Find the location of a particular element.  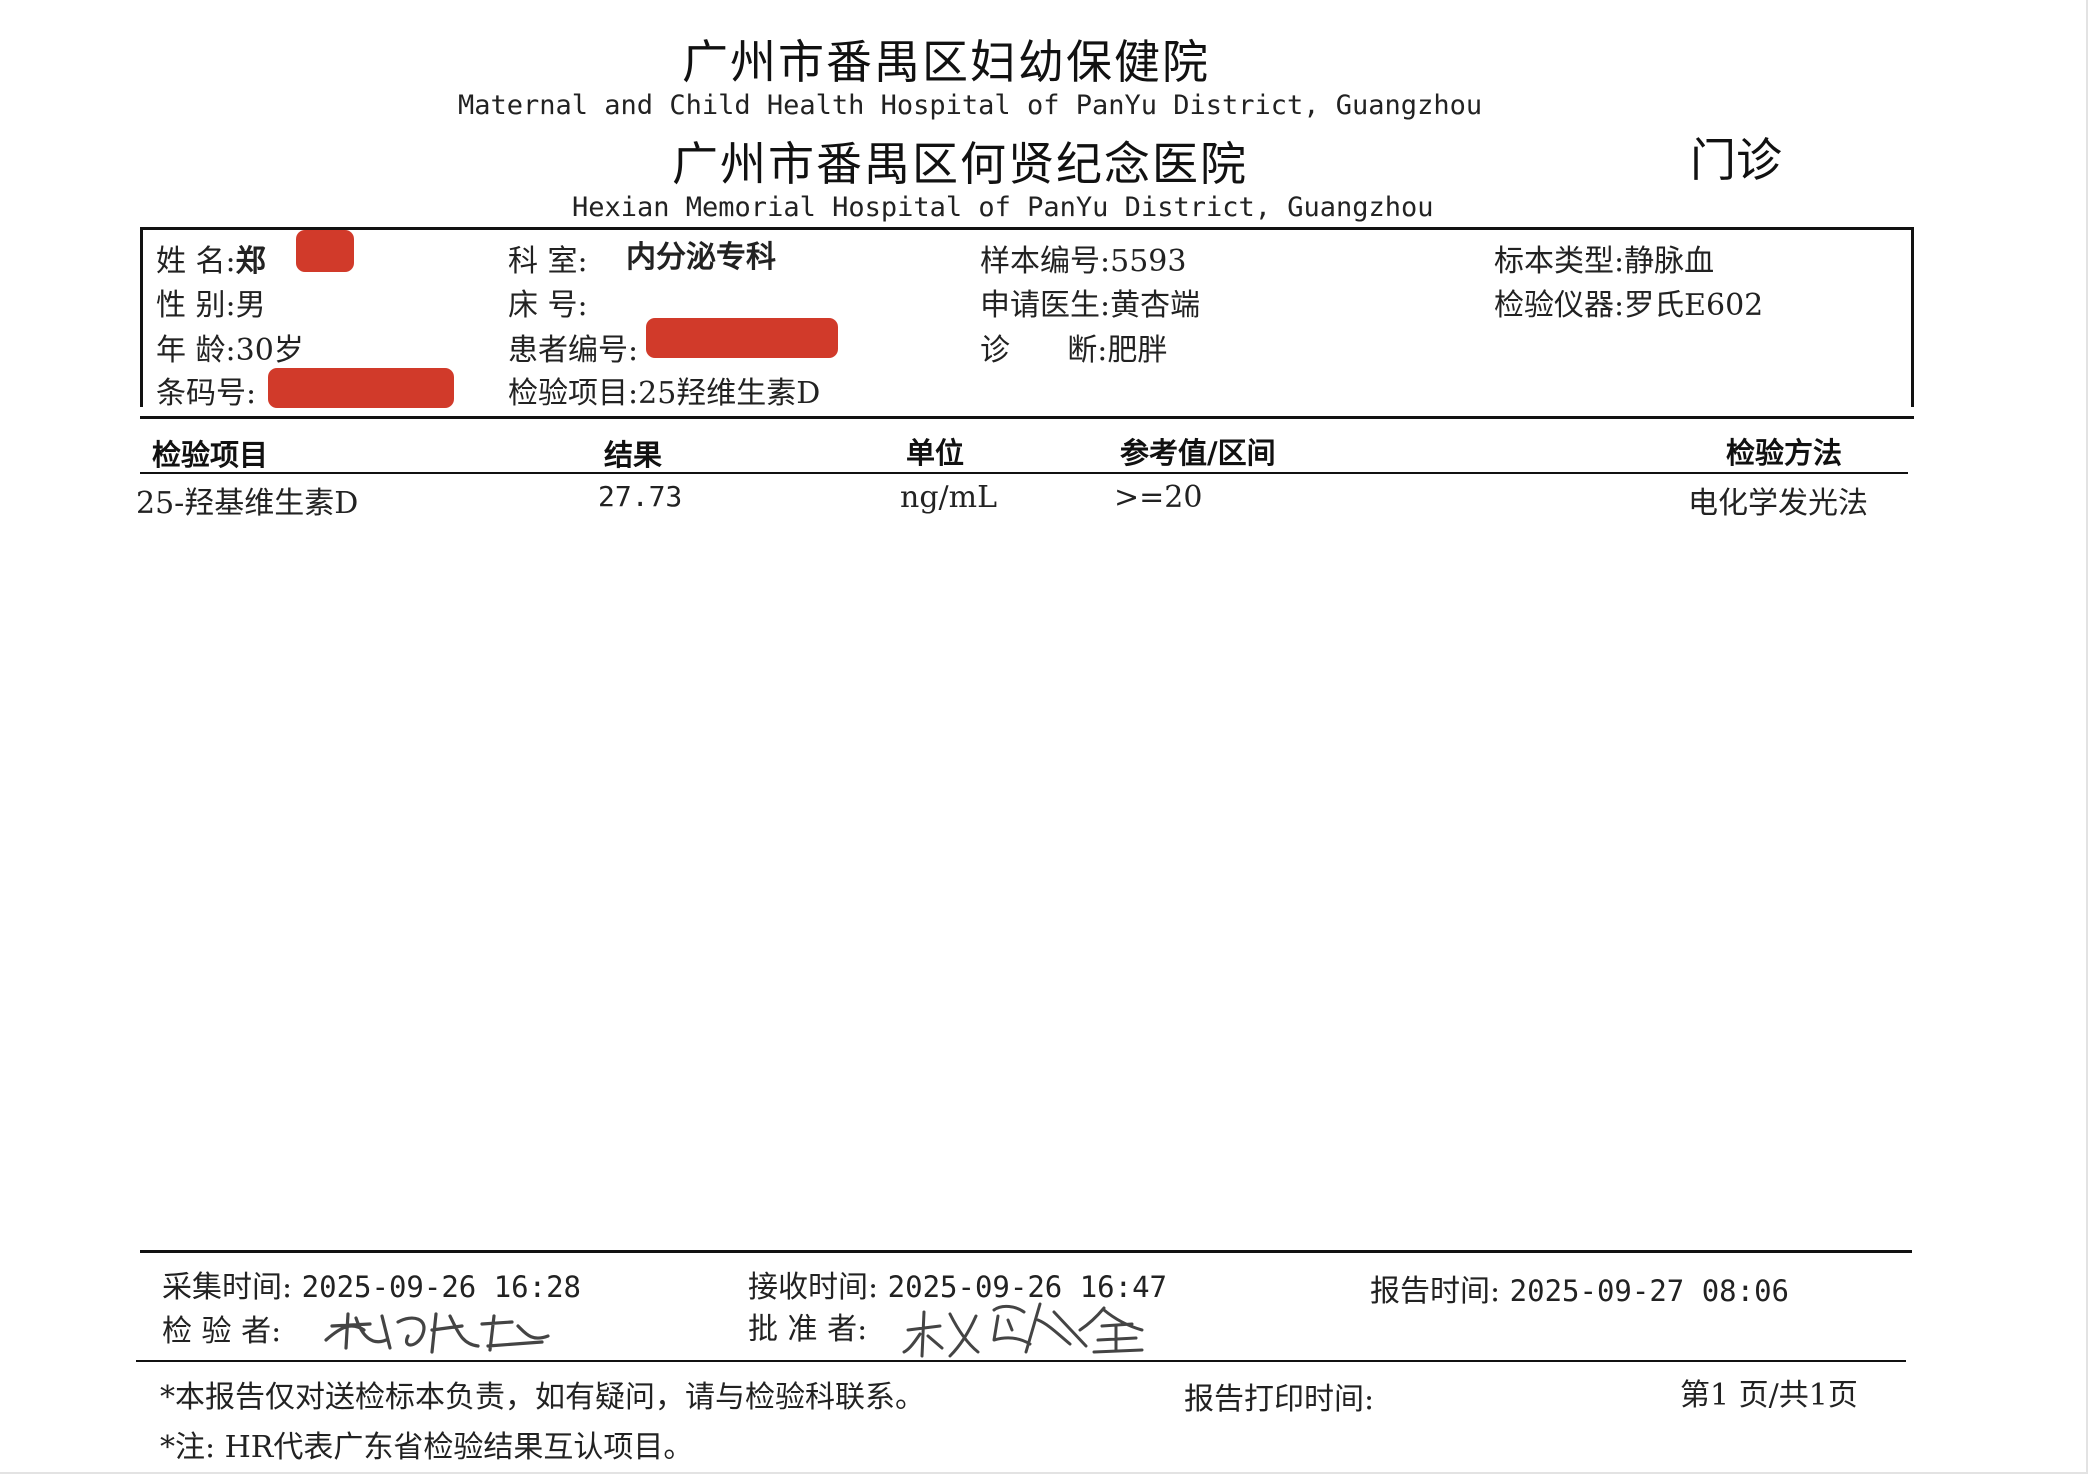

redaction-patient-id is located at coordinates (742, 338).